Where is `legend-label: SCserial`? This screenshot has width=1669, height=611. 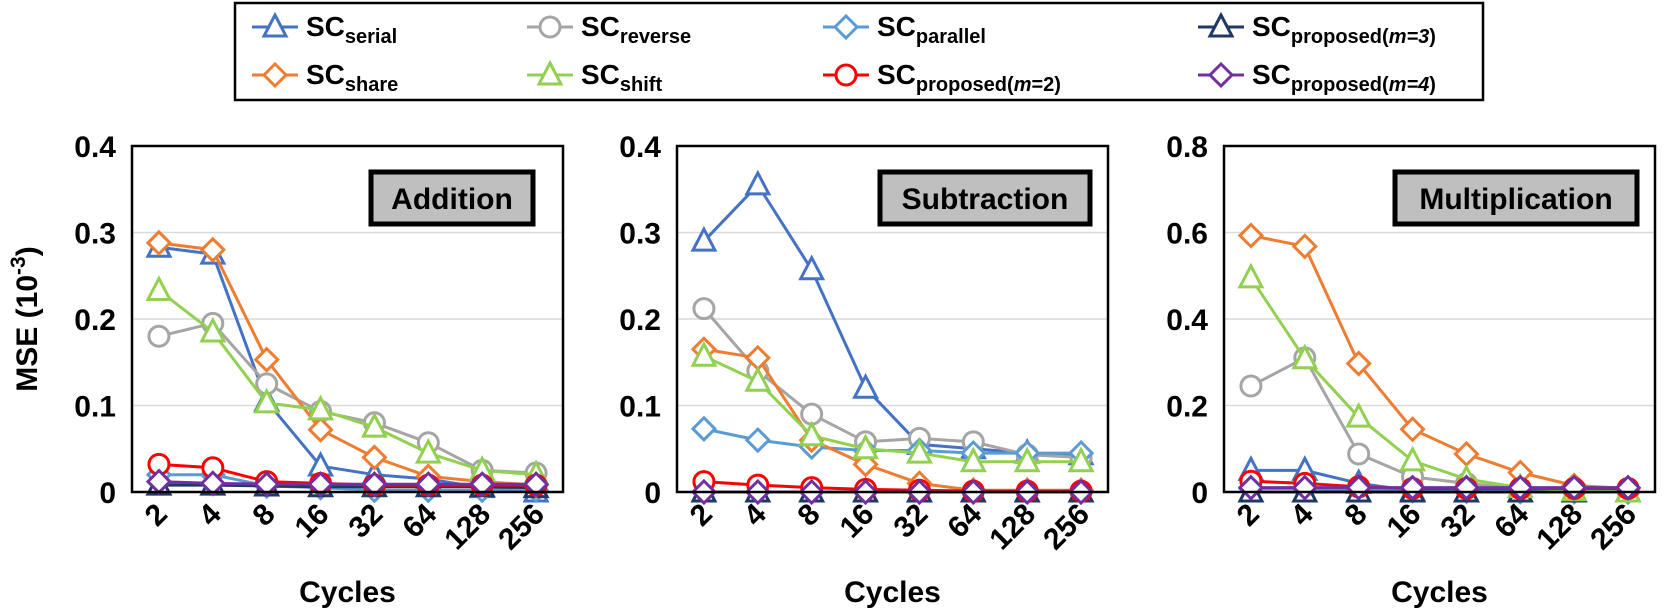
legend-label: SCserial is located at coordinates (351, 29).